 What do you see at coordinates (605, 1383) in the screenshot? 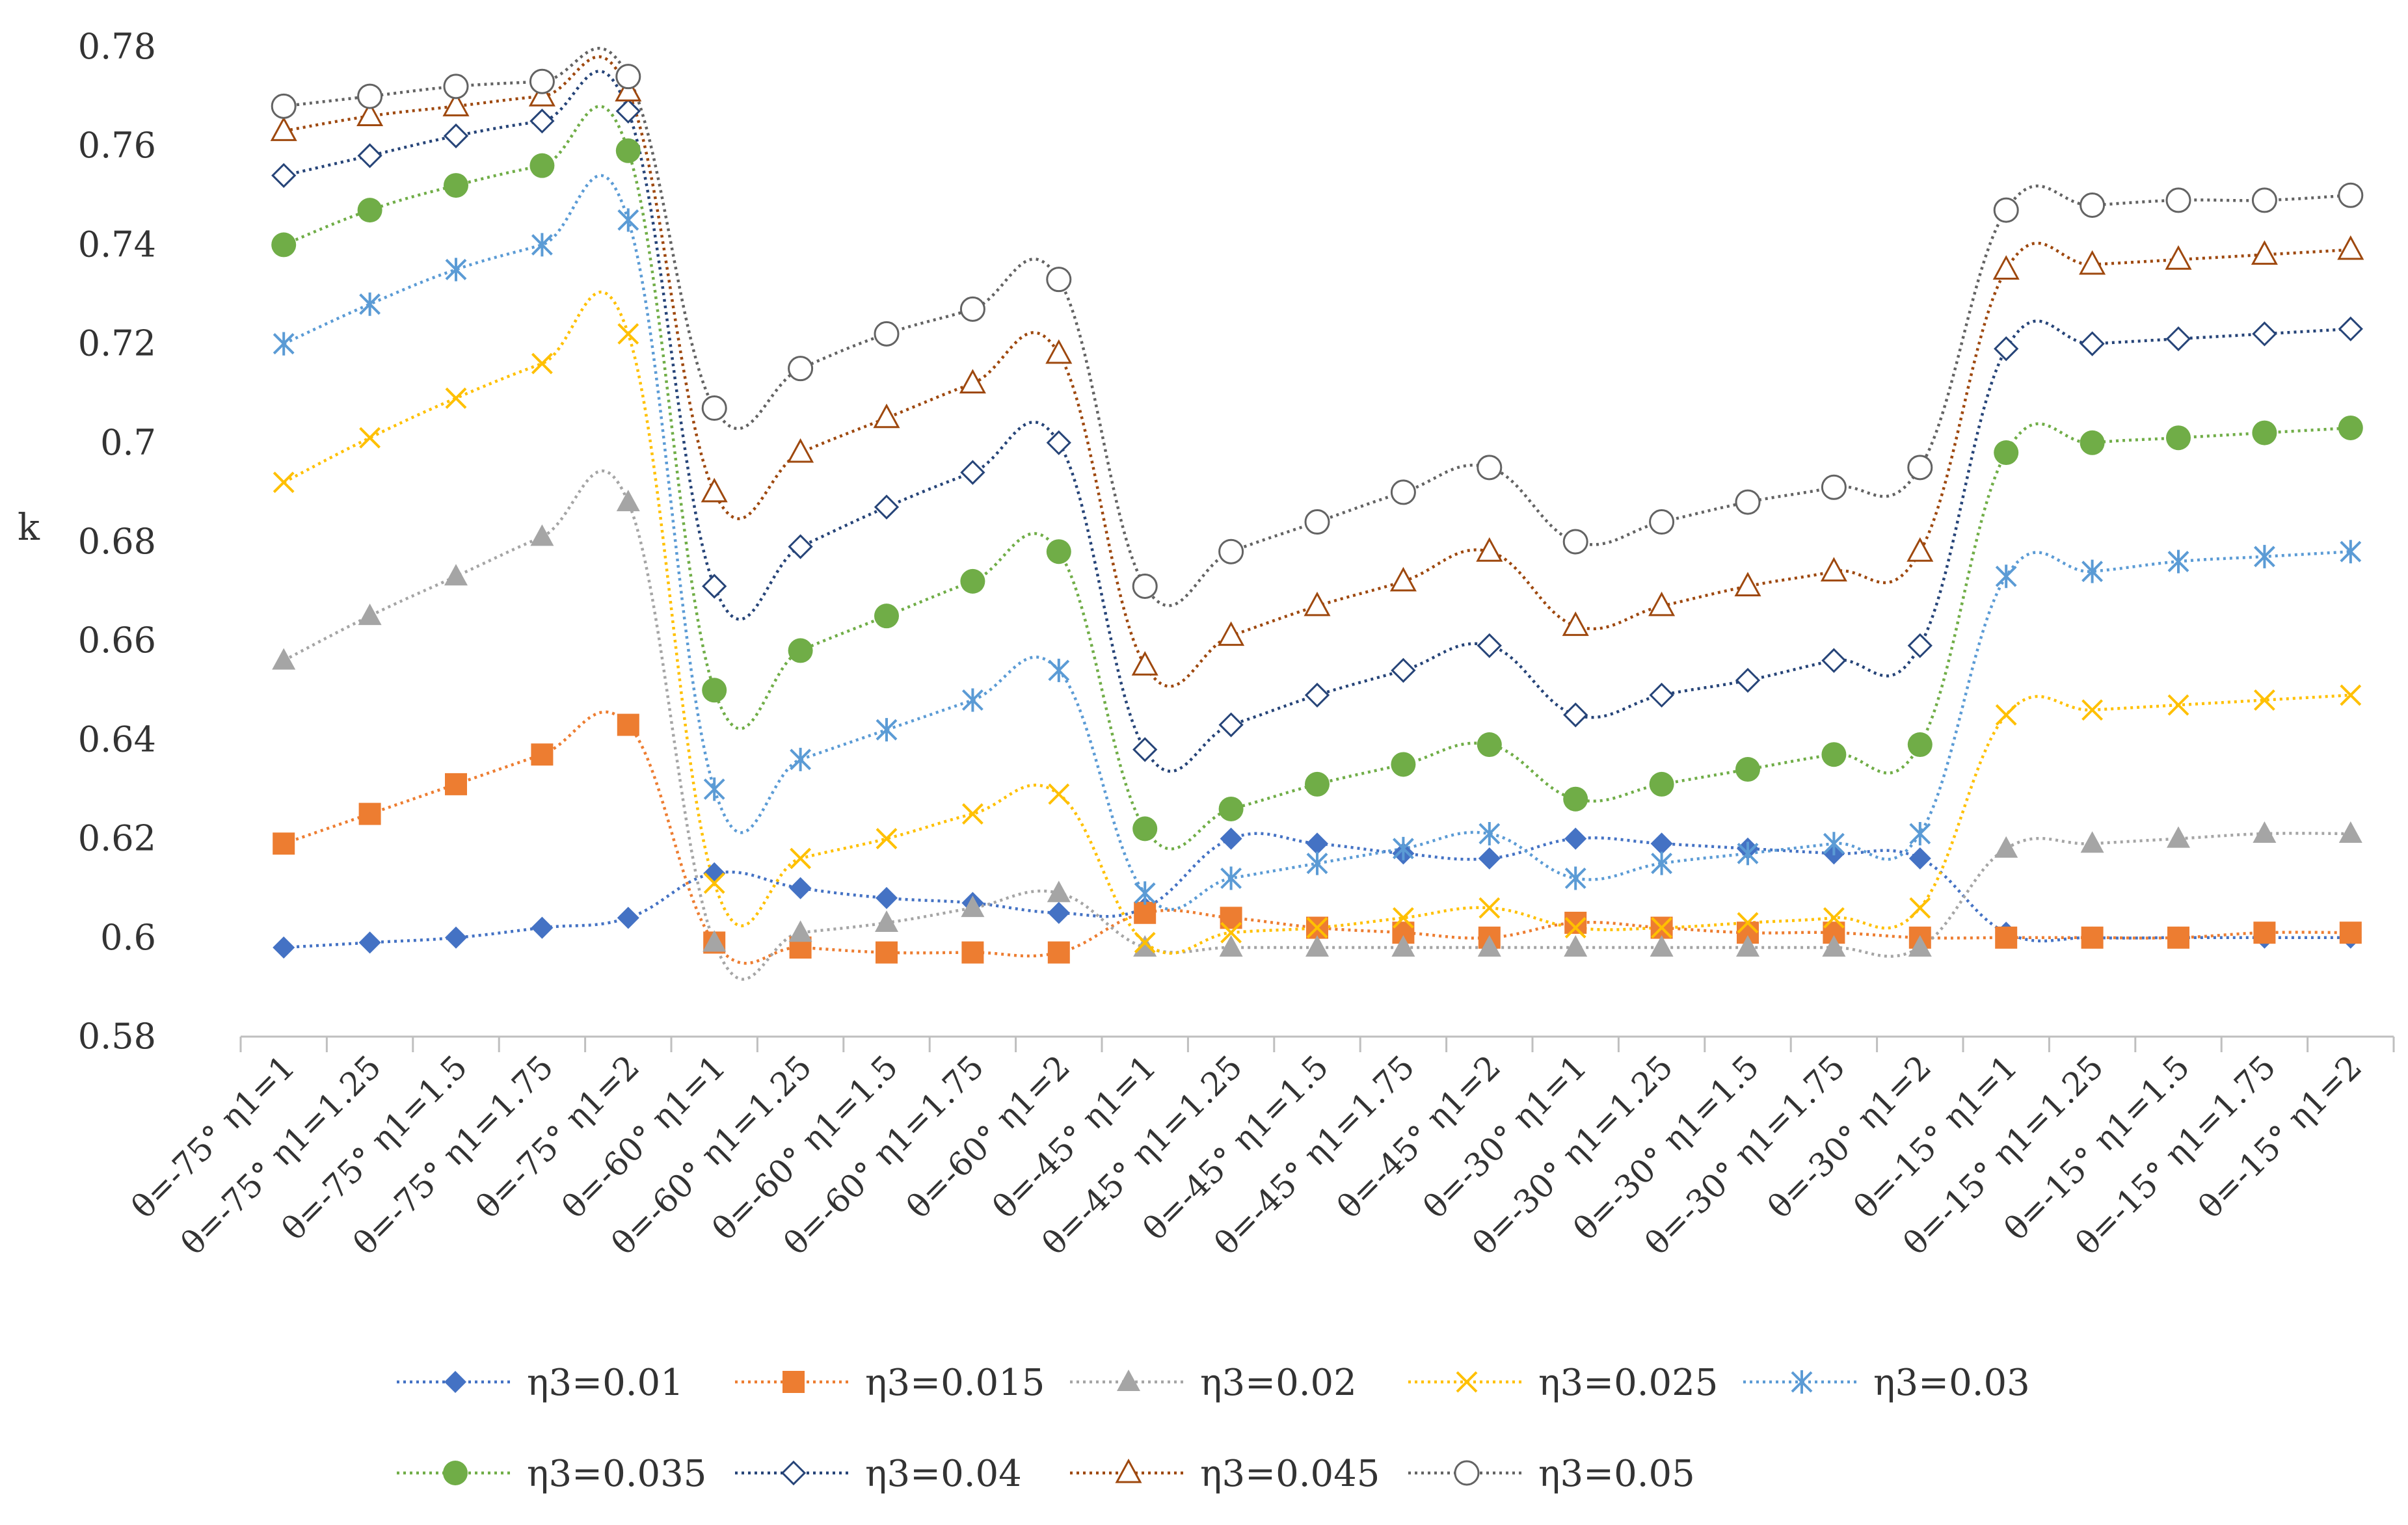
I see `legend-label: η3=0.01` at bounding box center [605, 1383].